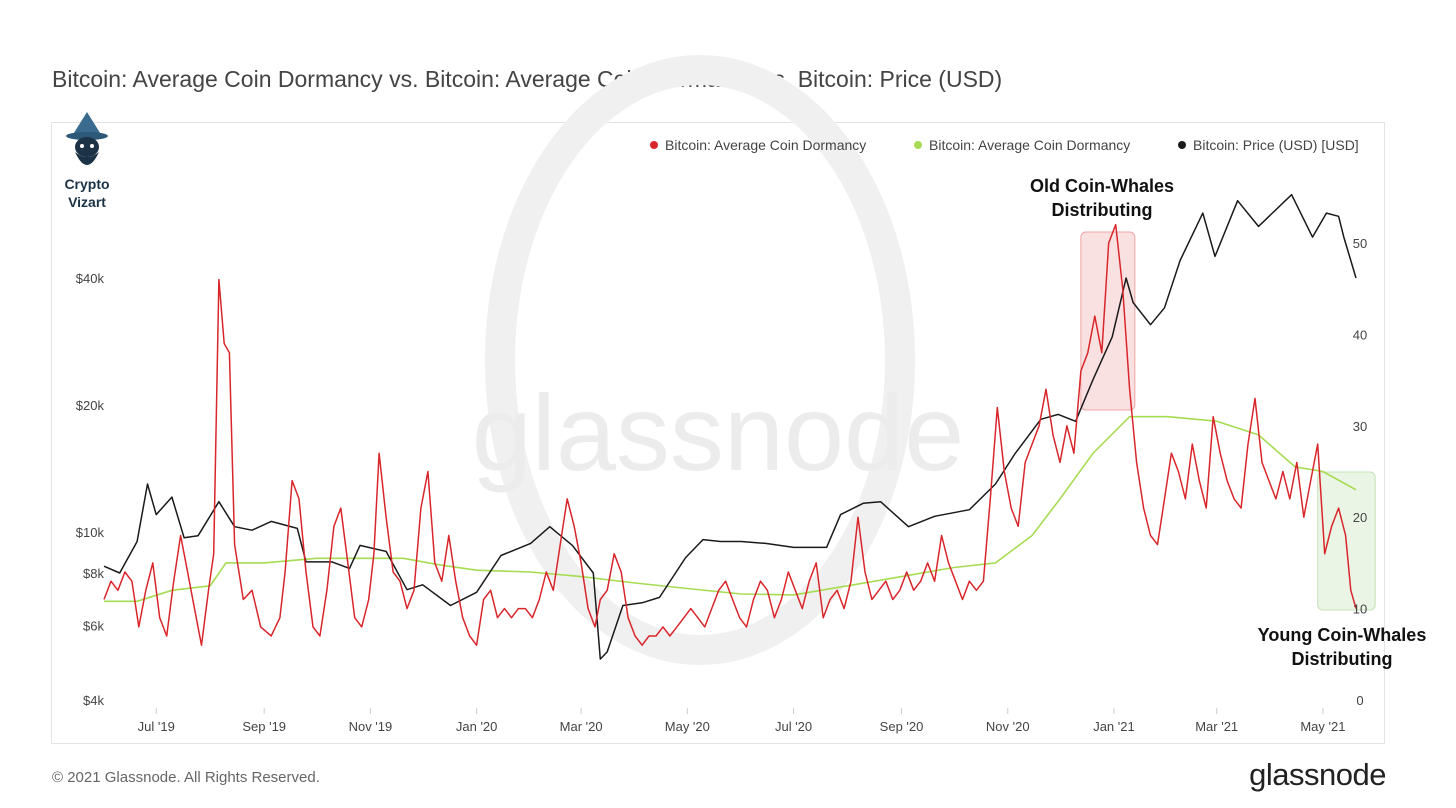 The image size is (1456, 808). I want to click on y-left-tick-label: $6k, so click(93, 626).